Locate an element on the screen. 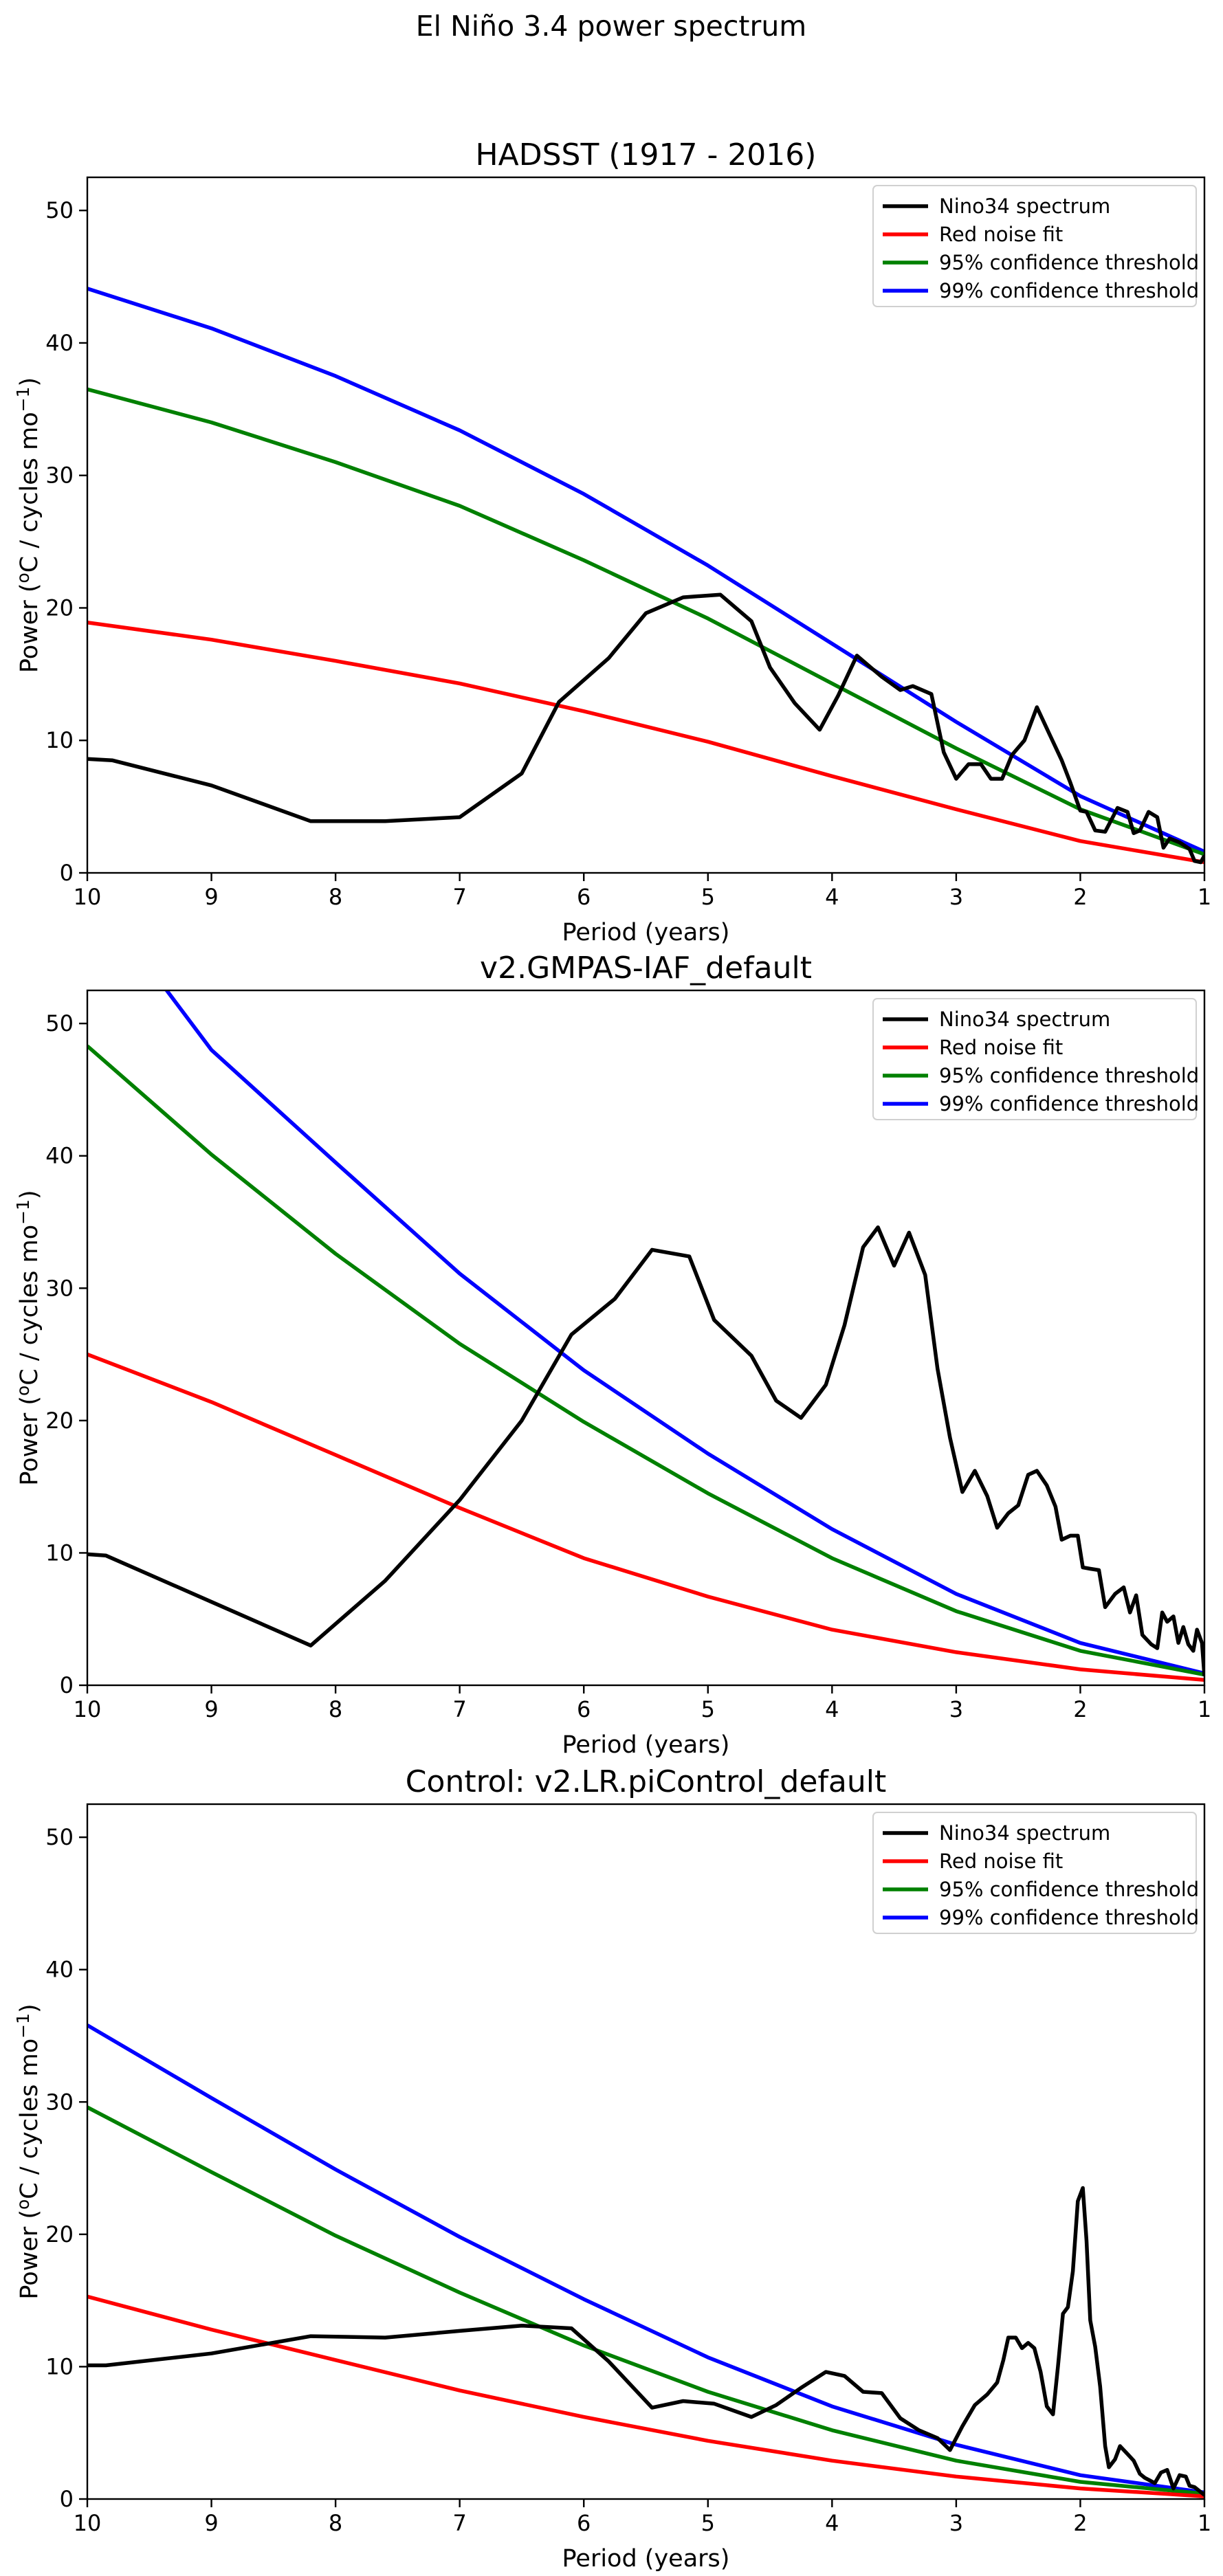  chart-title: v2.GMPAS-IAF_default is located at coordinates (646, 968).